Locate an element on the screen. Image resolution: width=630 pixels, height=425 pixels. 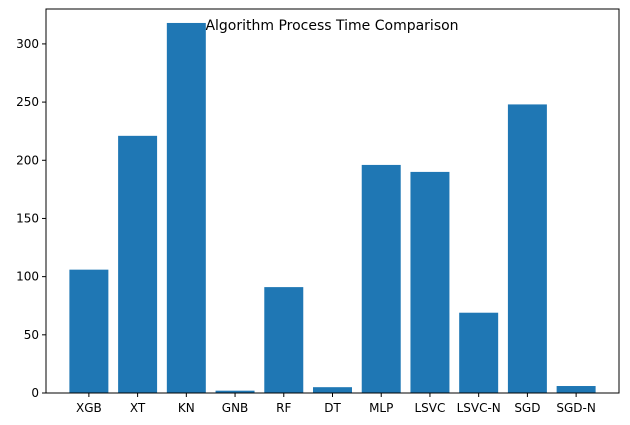
y-tick-label: 150 is located at coordinates (27, 218).